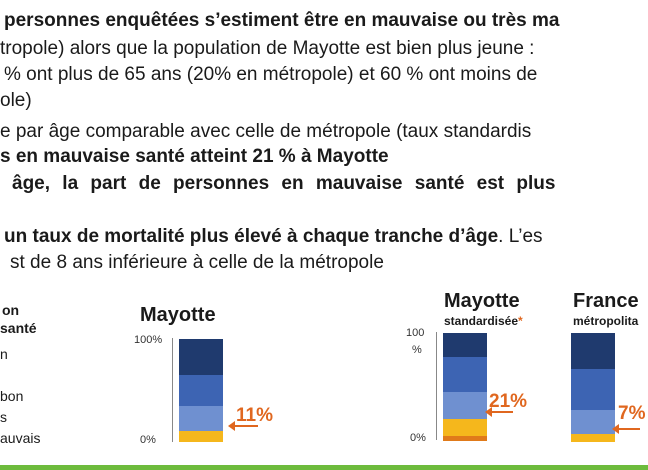  I want to click on footer-rule, so click(324, 467).